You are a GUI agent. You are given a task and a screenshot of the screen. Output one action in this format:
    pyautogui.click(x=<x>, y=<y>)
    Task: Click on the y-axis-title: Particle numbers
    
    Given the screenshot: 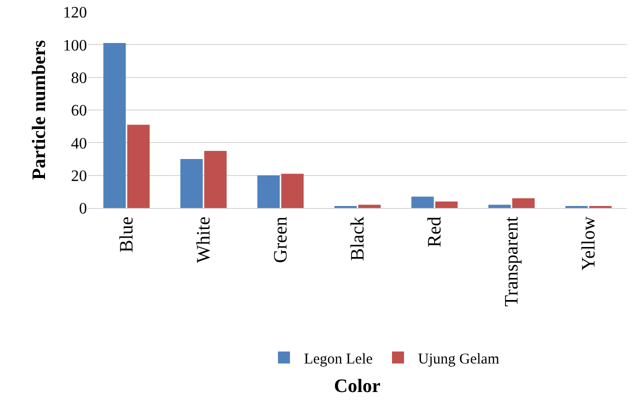 What is the action you would take?
    pyautogui.click(x=39, y=110)
    